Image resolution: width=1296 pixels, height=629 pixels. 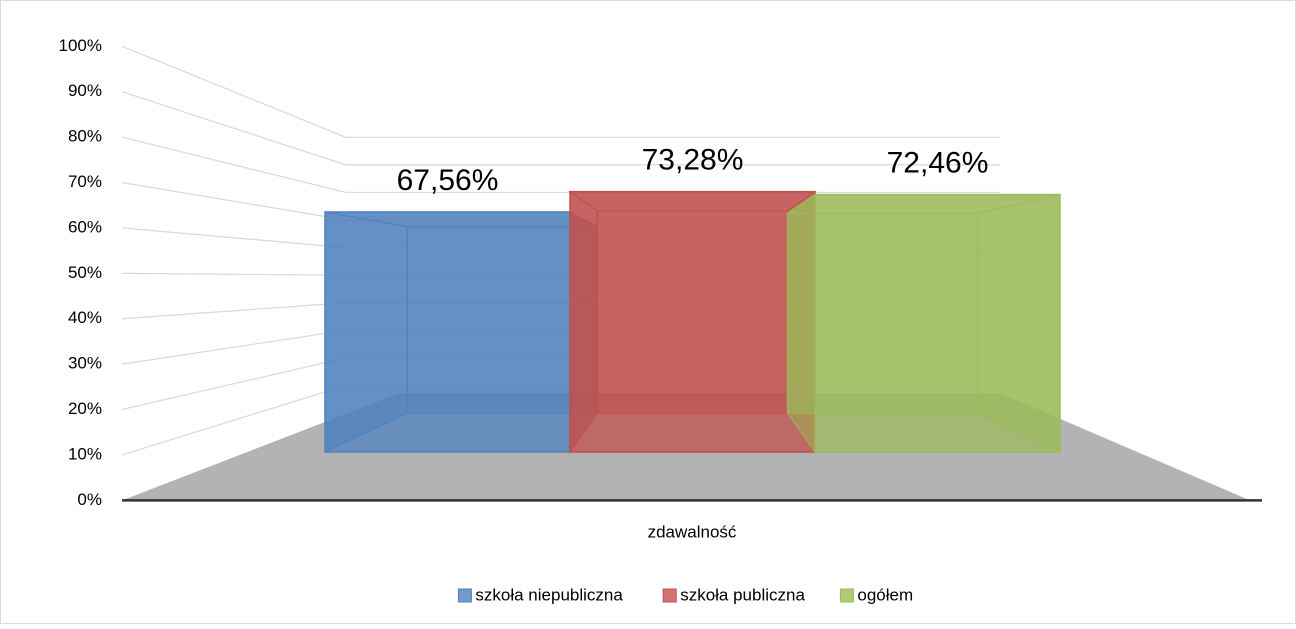 What do you see at coordinates (85, 453) in the screenshot?
I see `y-tick-label: 10%` at bounding box center [85, 453].